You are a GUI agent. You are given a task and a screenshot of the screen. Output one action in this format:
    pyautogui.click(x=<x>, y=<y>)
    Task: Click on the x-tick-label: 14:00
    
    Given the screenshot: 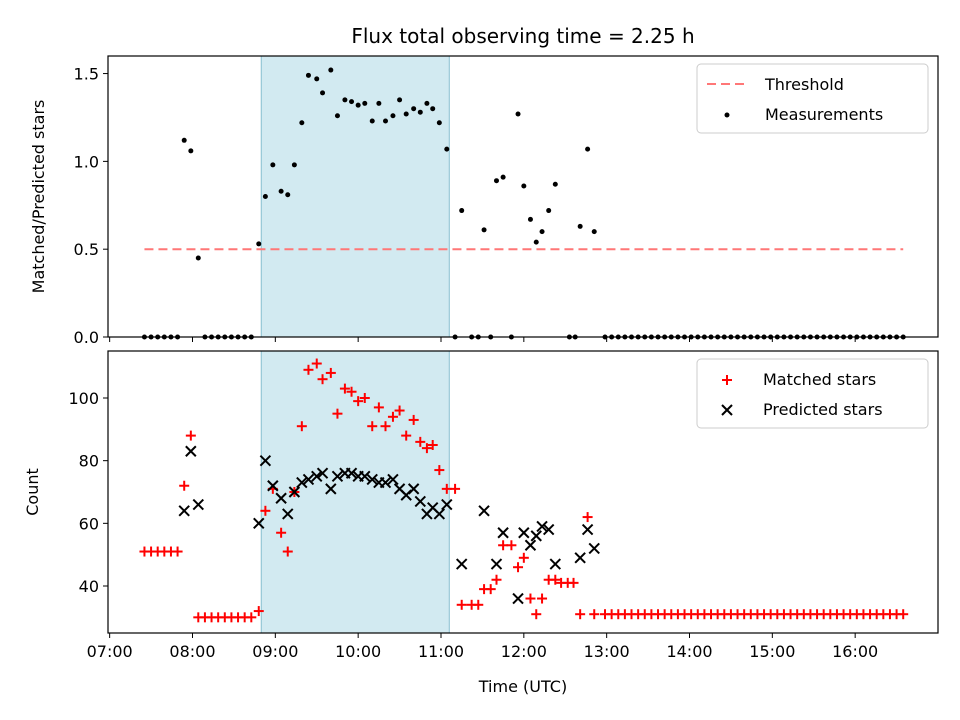 What is the action you would take?
    pyautogui.click(x=689, y=651)
    